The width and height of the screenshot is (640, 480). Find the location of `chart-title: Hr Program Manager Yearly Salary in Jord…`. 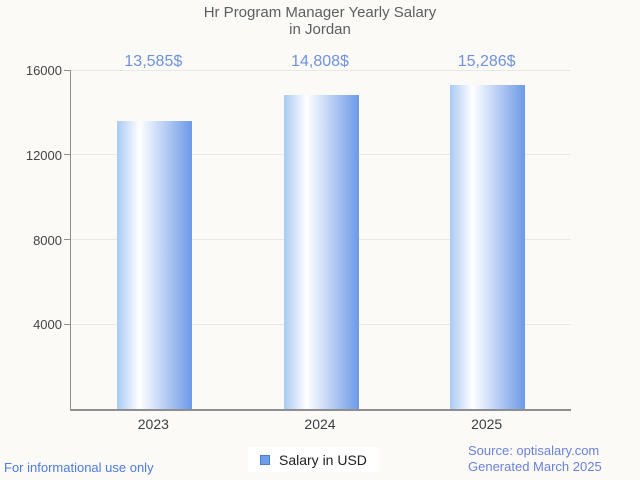

chart-title: Hr Program Manager Yearly Salary in Jord… is located at coordinates (320, 21).